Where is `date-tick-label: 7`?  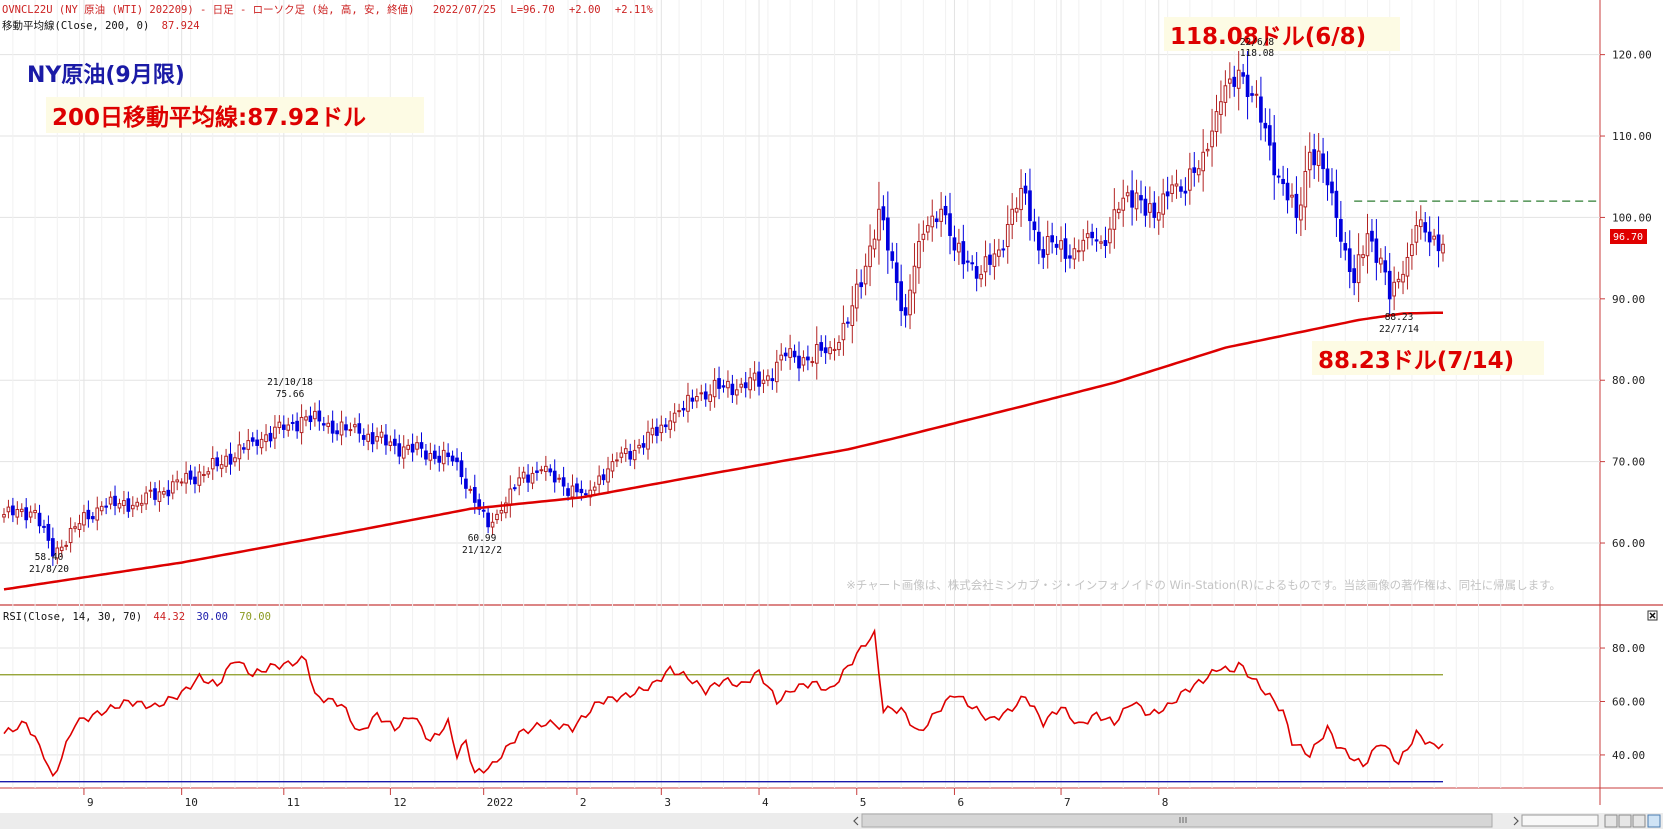
date-tick-label: 7 is located at coordinates (1067, 802).